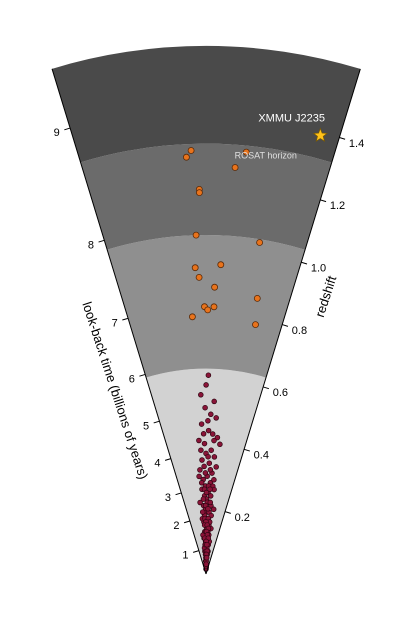  I want to click on lookback-tick-label: 8, so click(91, 245).